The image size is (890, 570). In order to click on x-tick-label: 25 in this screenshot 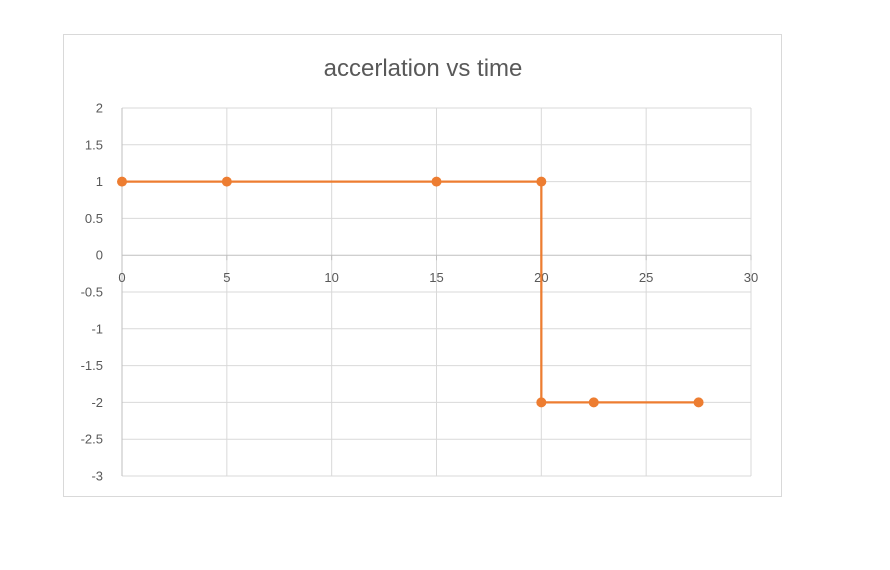, I will do `click(646, 277)`.